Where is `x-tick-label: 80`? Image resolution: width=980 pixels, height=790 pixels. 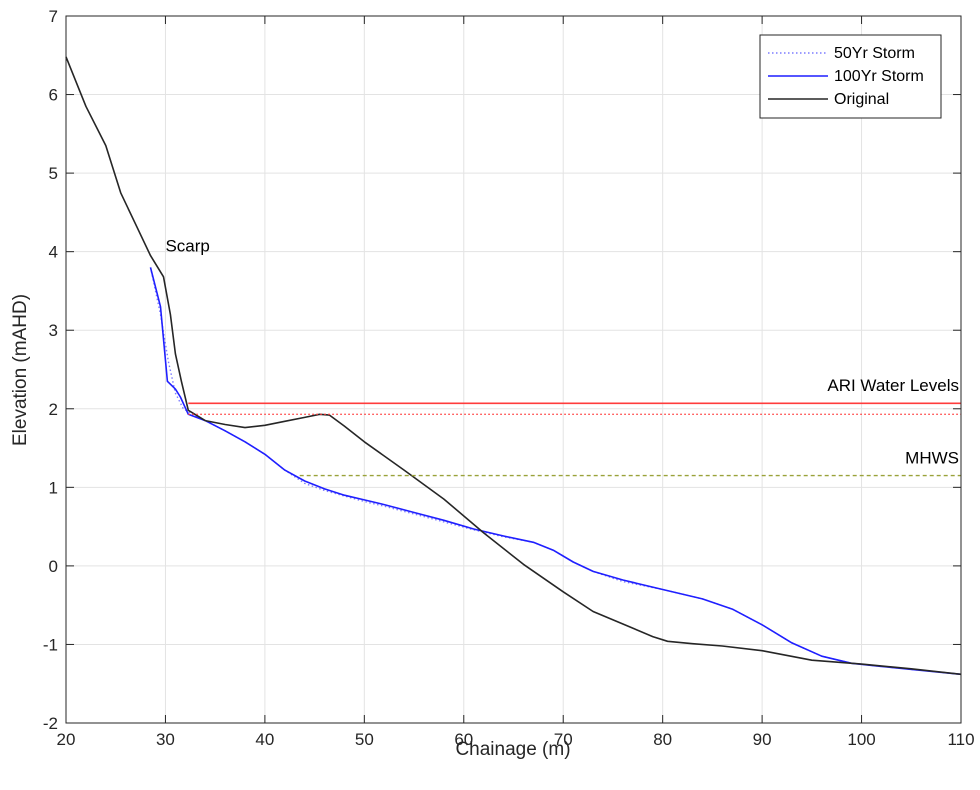 x-tick-label: 80 is located at coordinates (662, 739).